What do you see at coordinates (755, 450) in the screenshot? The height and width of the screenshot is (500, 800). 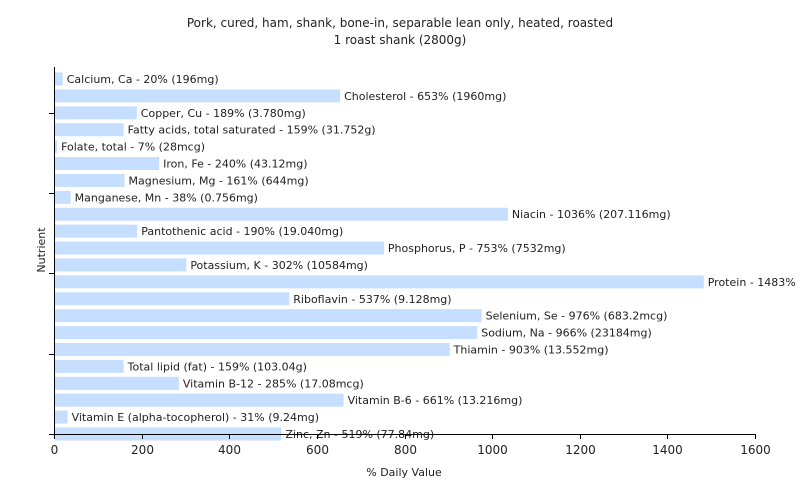 I see `x-tick-label: 1600` at bounding box center [755, 450].